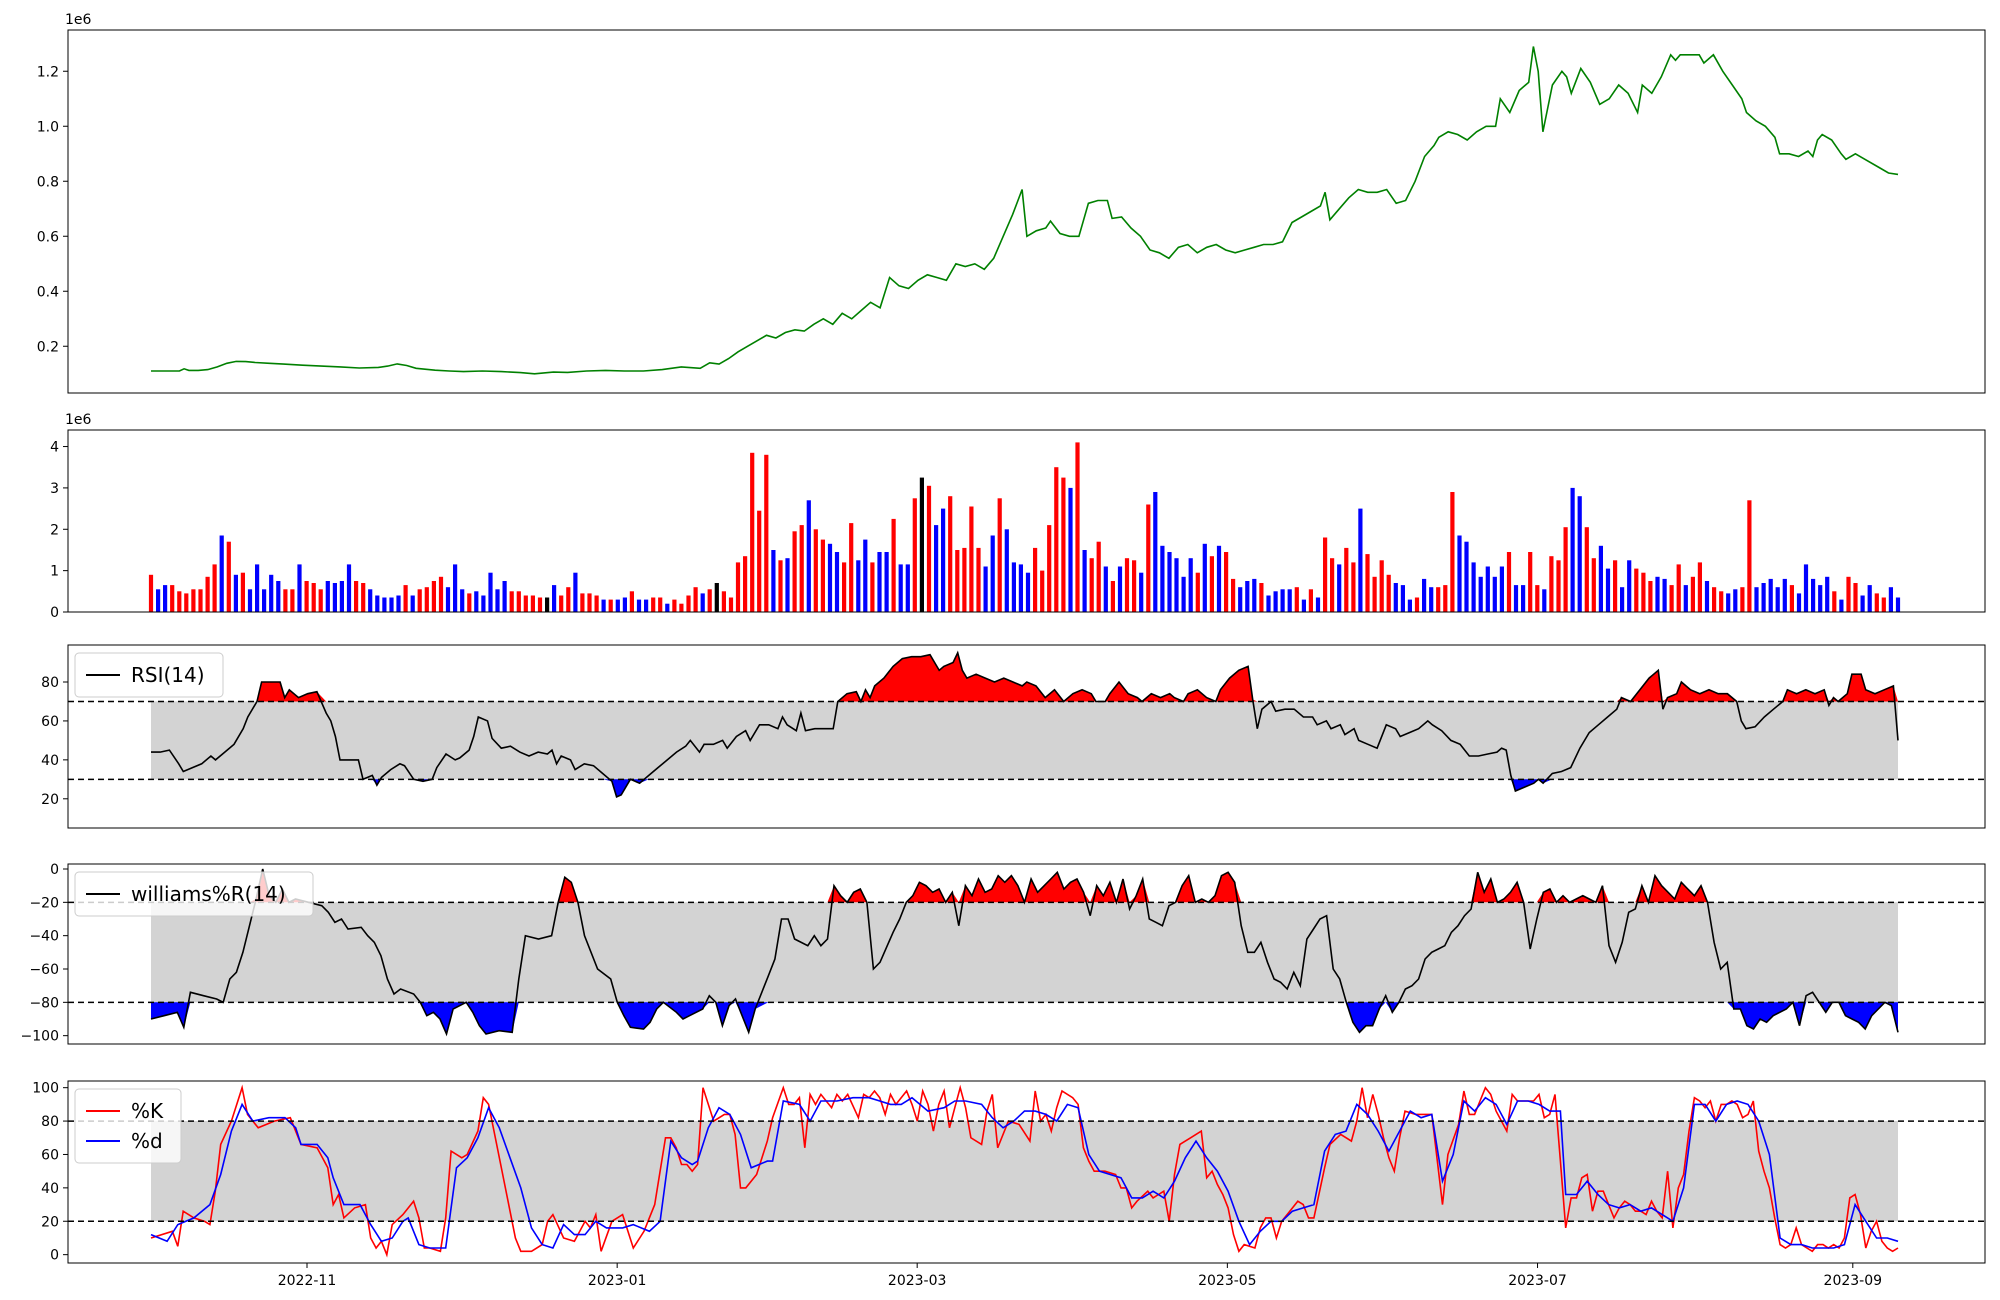 This screenshot has height=1300, width=2000. What do you see at coordinates (48, 237) in the screenshot?
I see `y-tick-label: 0.6` at bounding box center [48, 237].